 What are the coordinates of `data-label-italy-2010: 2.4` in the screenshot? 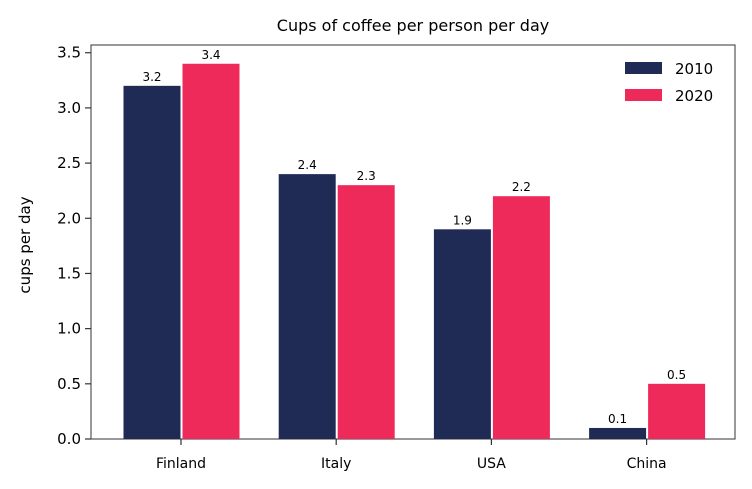 It's located at (307, 165).